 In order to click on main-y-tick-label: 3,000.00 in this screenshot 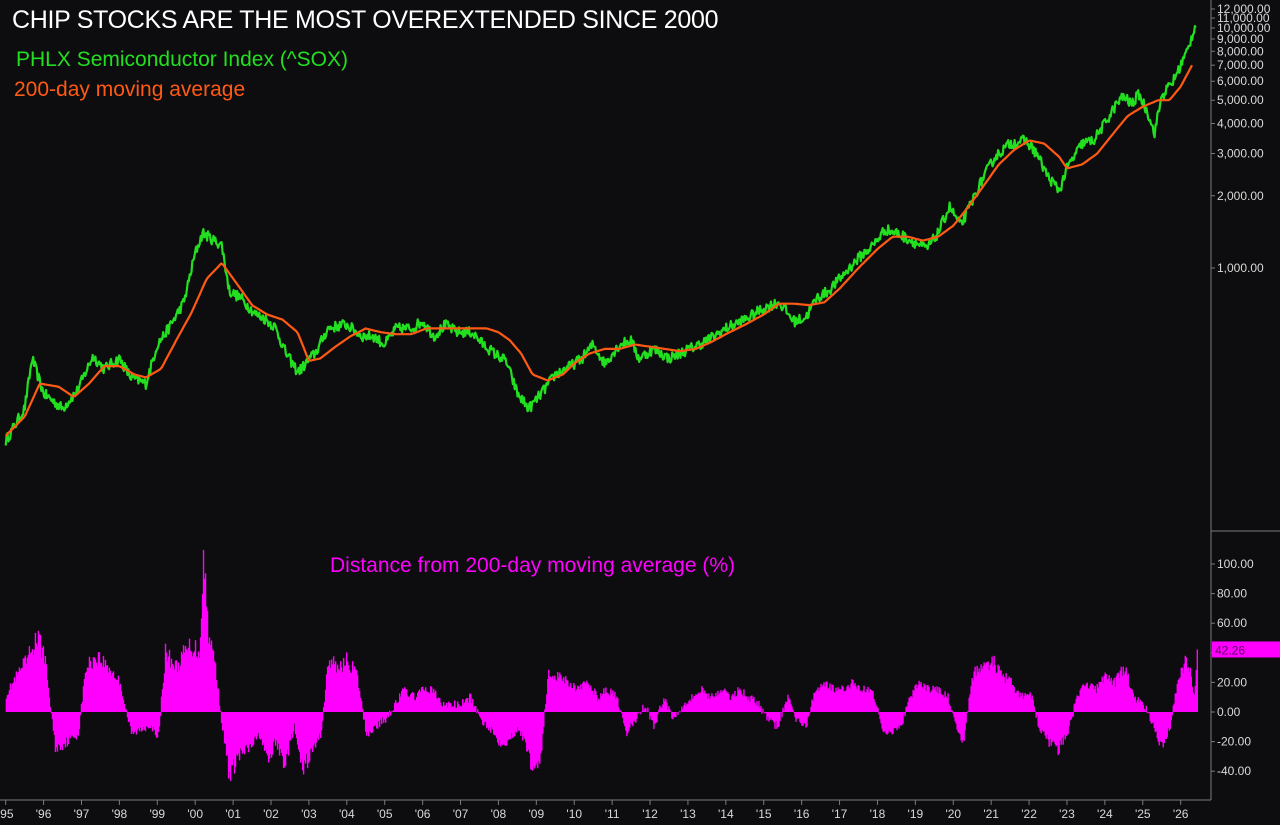, I will do `click(1240, 153)`.